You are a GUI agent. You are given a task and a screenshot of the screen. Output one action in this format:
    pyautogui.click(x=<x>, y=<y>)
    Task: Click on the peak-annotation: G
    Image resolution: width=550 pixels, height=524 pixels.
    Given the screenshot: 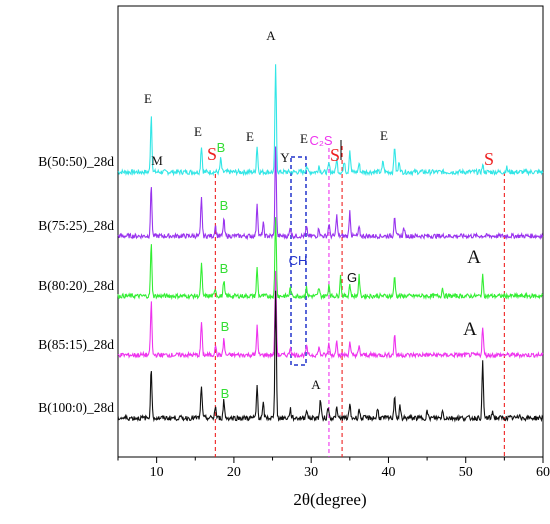 What is the action you would take?
    pyautogui.click(x=352, y=277)
    